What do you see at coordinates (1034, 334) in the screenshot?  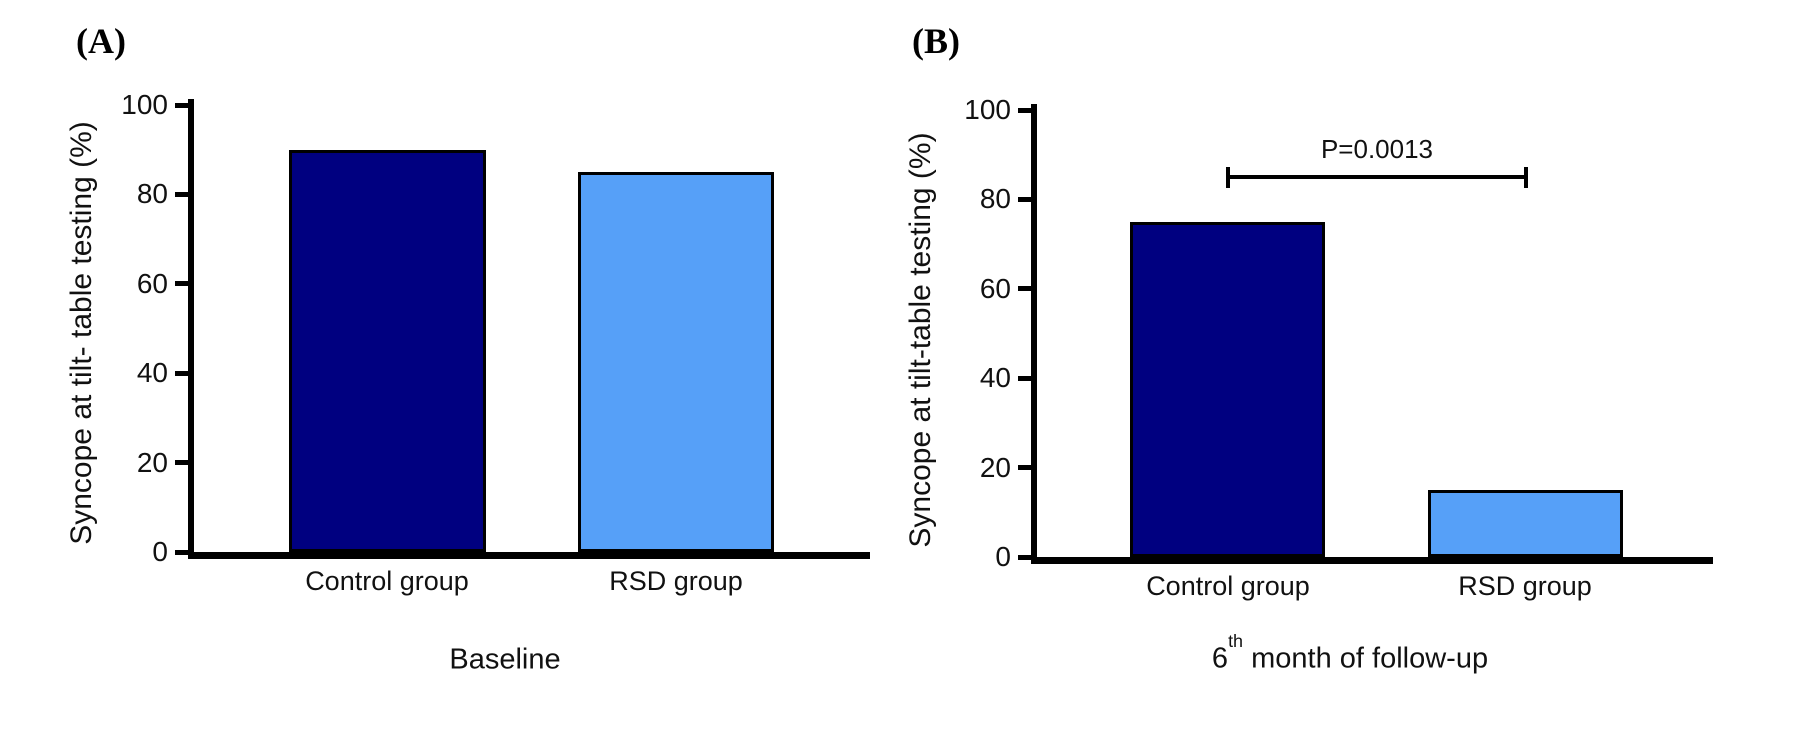 I see `panel-b-y-axis-line` at bounding box center [1034, 334].